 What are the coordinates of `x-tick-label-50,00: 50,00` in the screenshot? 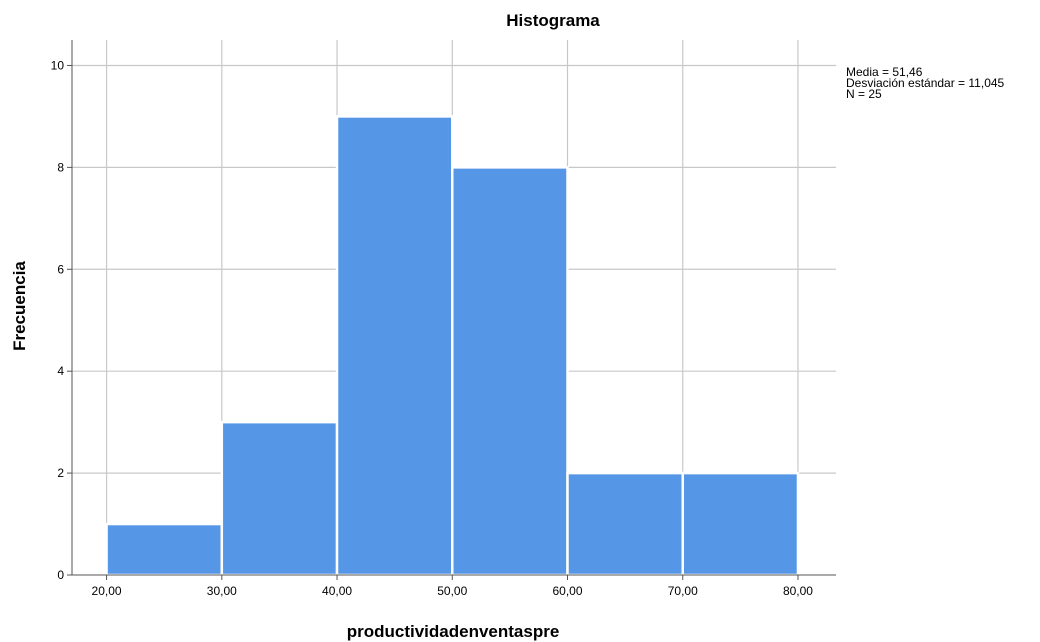 It's located at (452, 591).